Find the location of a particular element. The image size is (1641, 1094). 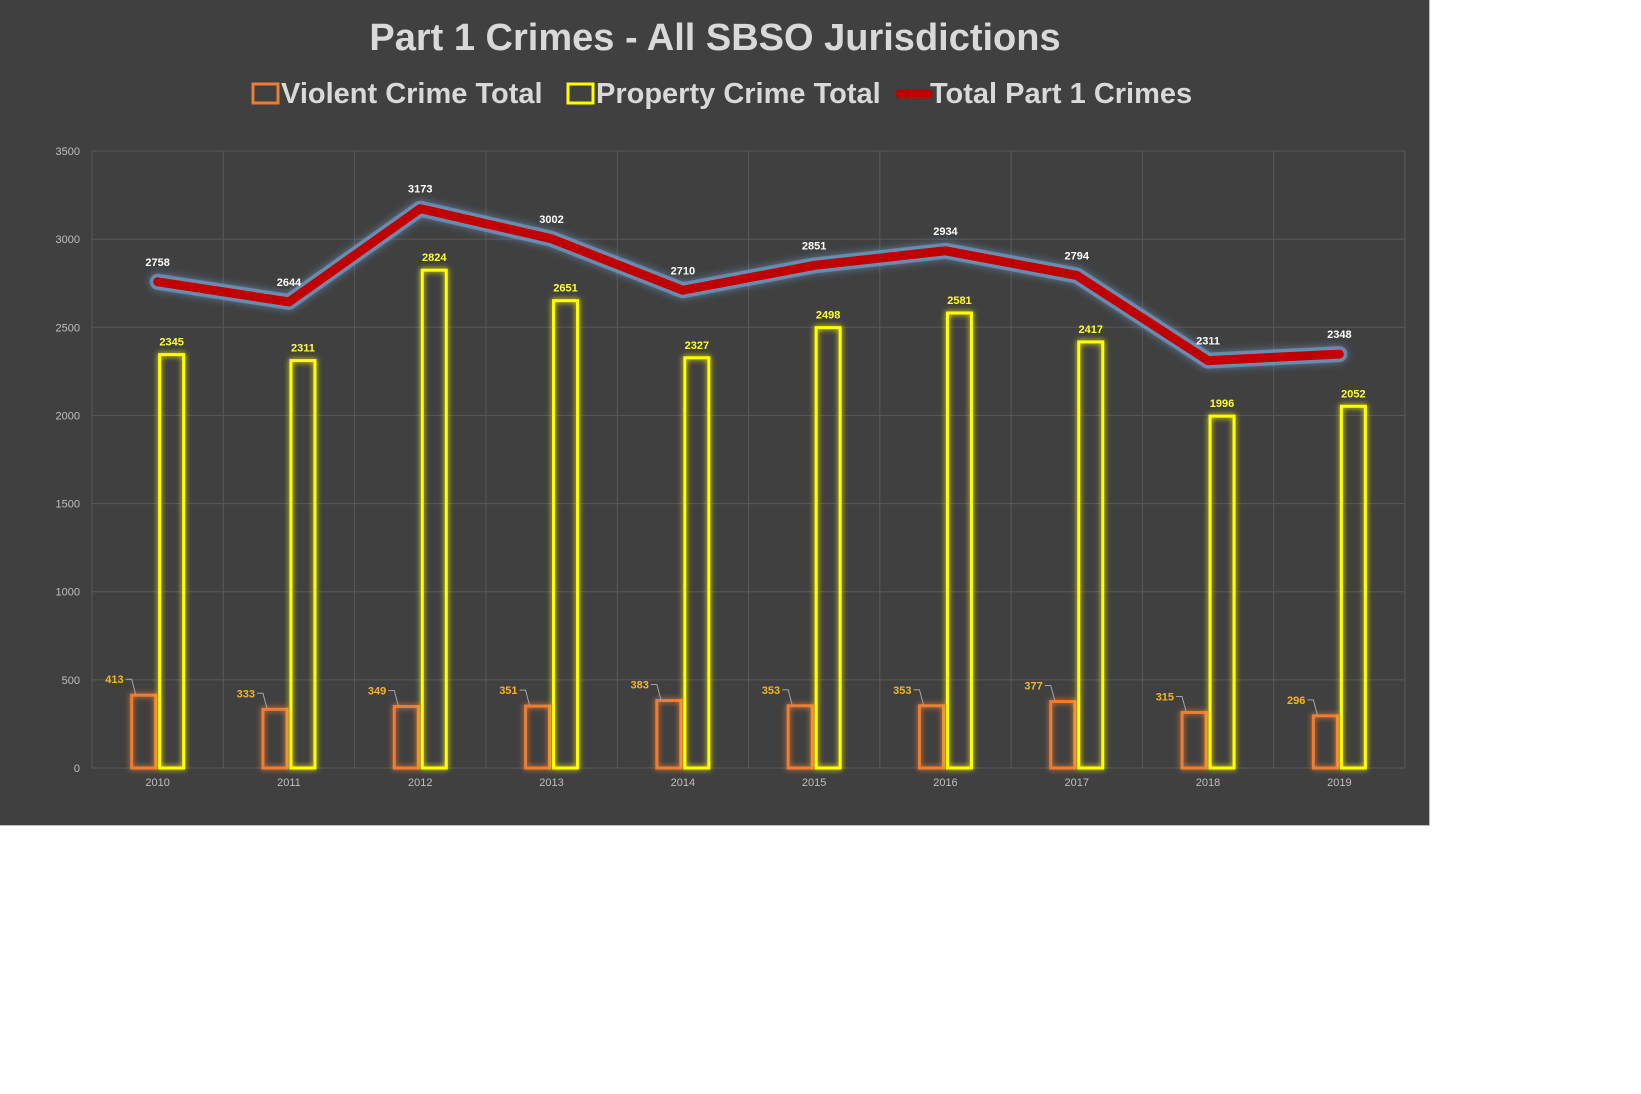

property-data-label: 2311 is located at coordinates (303, 349).